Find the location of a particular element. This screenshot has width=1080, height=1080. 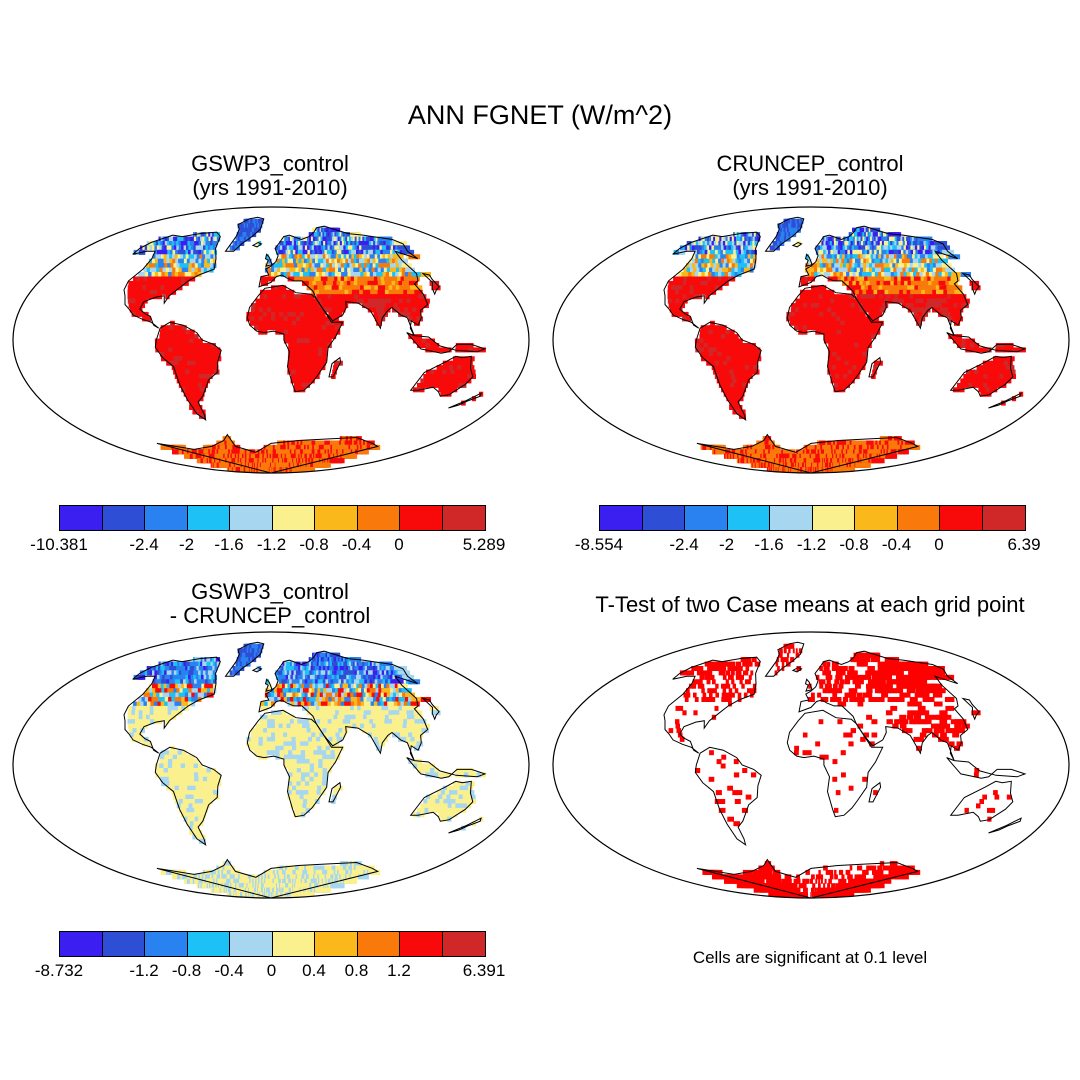

panel-title-difference: GSWP3_control - CRUNCEP_control is located at coordinates (270, 604).